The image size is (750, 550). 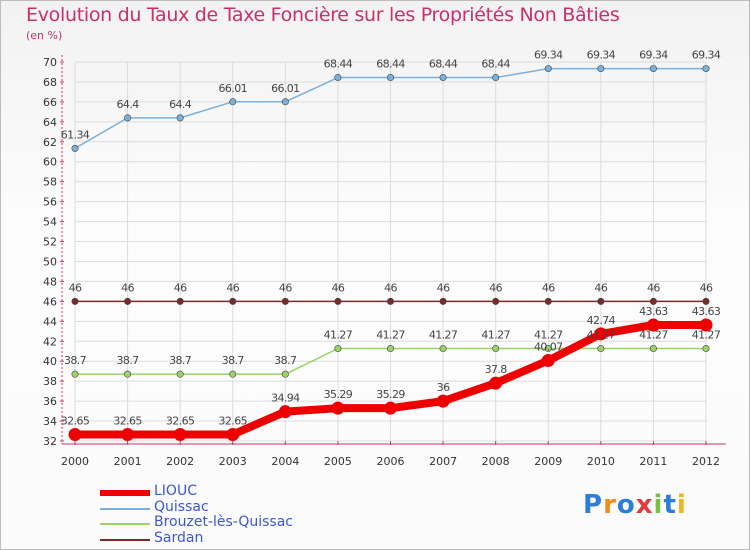 What do you see at coordinates (338, 64) in the screenshot?
I see `series-1-label-5: 68.44` at bounding box center [338, 64].